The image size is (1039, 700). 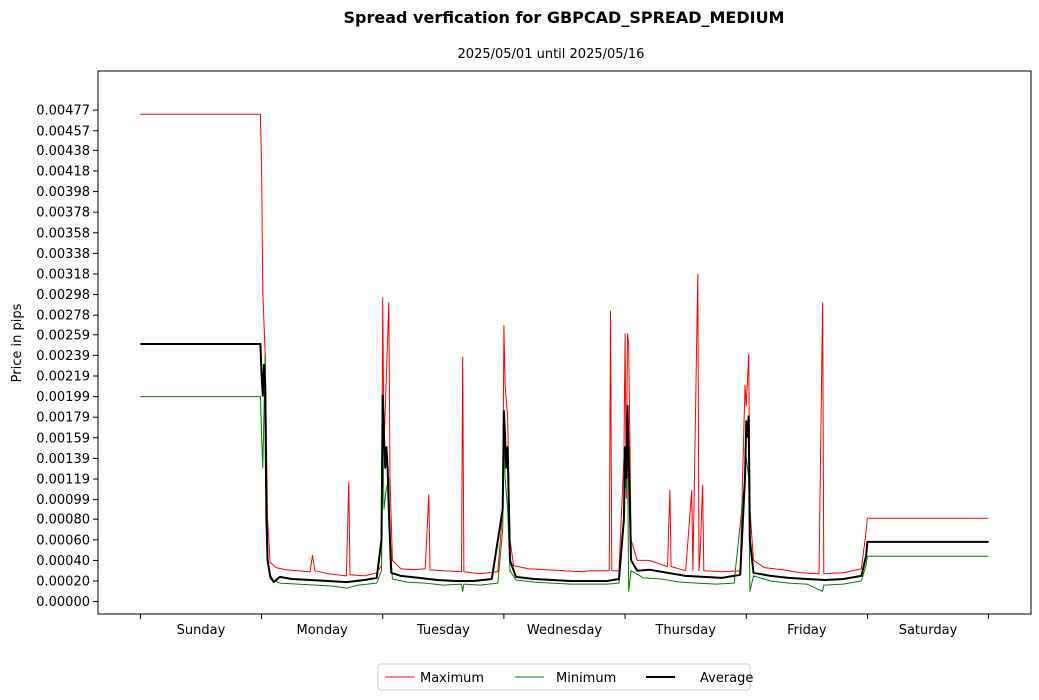 I want to click on x-tick-label: Wednesday, so click(x=565, y=630).